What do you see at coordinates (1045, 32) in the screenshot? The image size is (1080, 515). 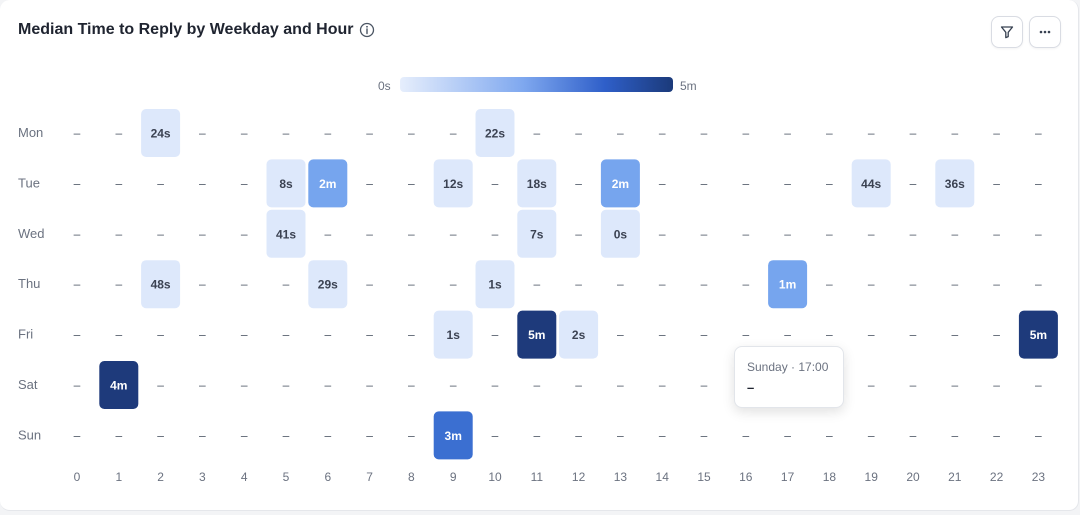 I see `more-options-button` at bounding box center [1045, 32].